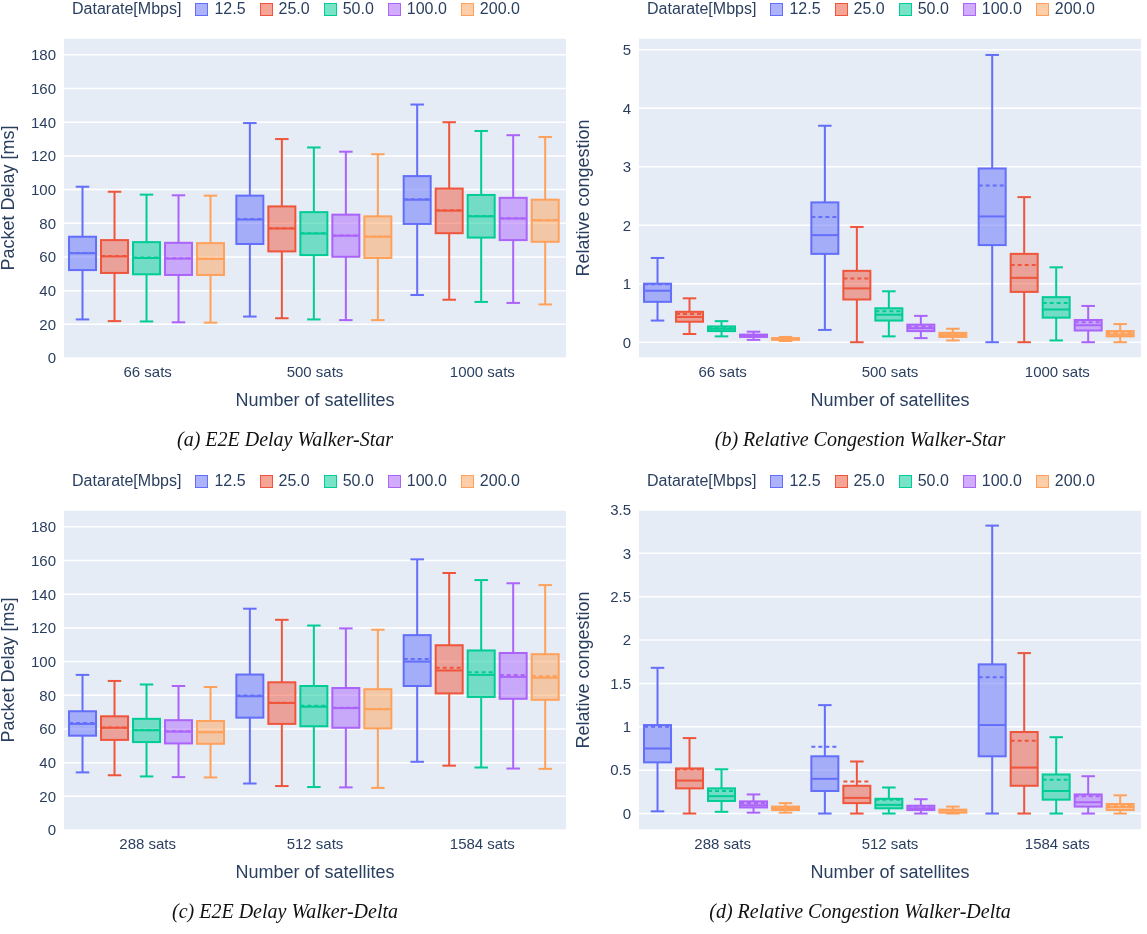 The height and width of the screenshot is (934, 1147). What do you see at coordinates (620, 597) in the screenshot?
I see `y-tick-label: 2.5` at bounding box center [620, 597].